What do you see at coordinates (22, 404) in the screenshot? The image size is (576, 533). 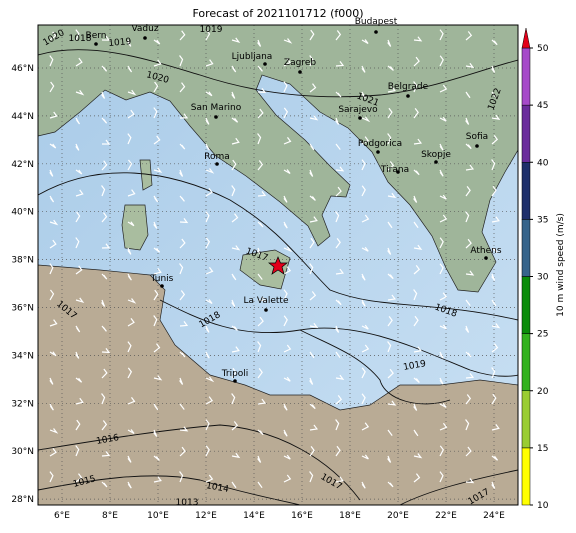 I see `lat-label: 32°N` at bounding box center [22, 404].